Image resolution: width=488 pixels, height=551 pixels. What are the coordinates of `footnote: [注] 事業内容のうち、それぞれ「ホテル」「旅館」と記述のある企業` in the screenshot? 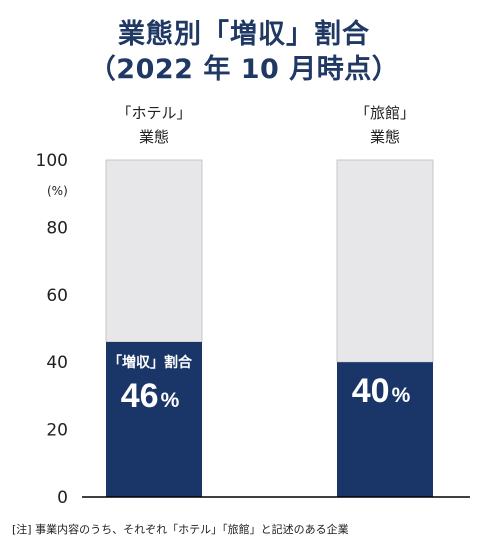 It's located at (180, 529).